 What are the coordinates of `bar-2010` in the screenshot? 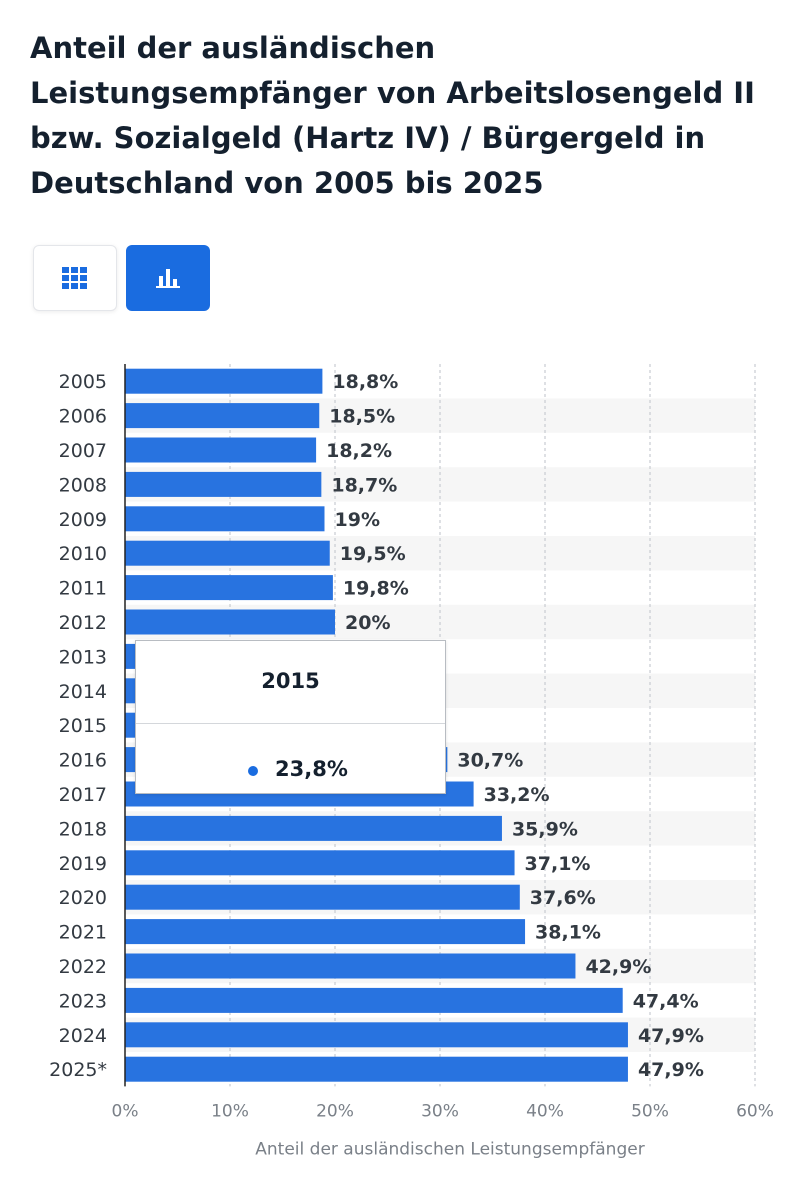 It's located at (227, 553).